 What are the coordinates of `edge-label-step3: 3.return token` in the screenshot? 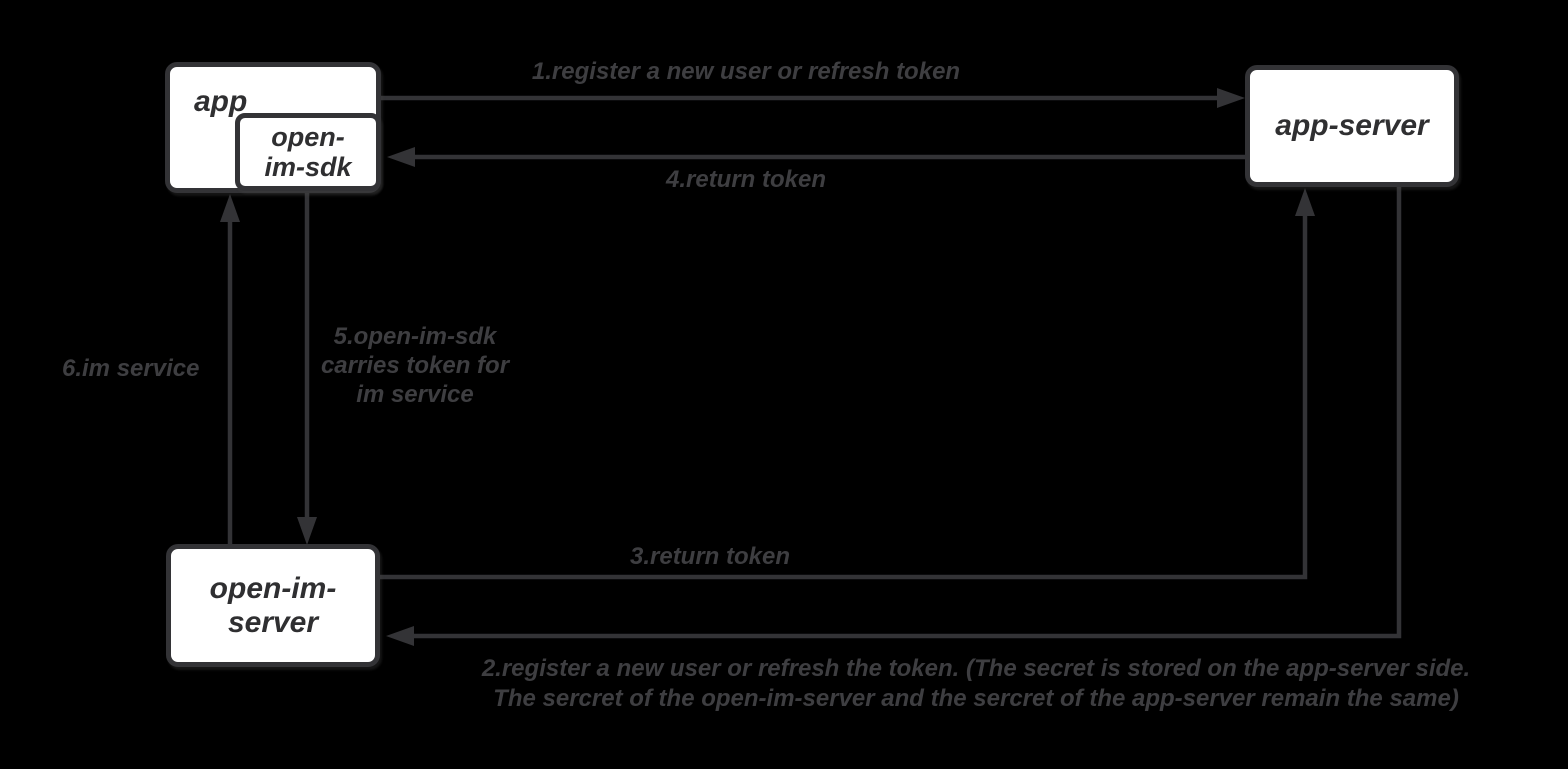 It's located at (710, 556).